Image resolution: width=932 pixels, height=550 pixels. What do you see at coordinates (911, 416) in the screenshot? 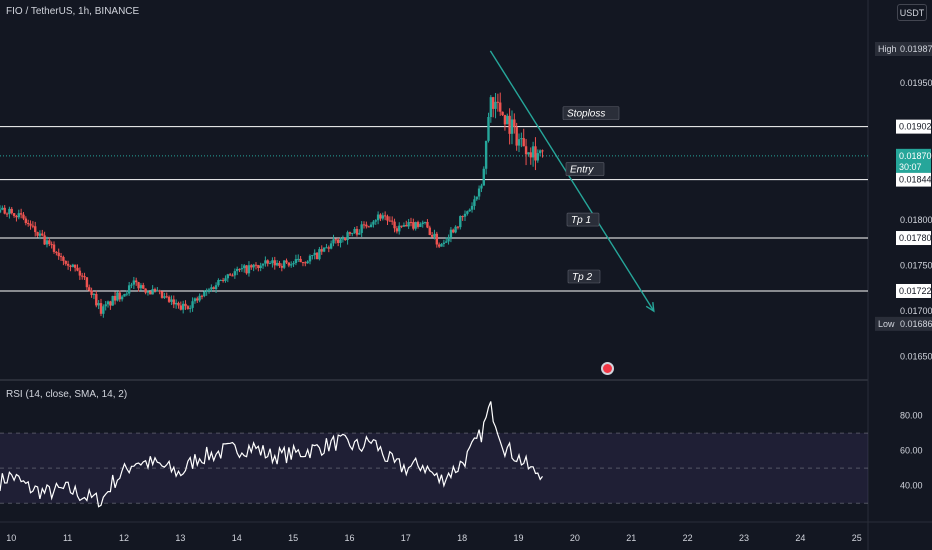
I see `rsi-level-label: 80.00` at bounding box center [911, 416].